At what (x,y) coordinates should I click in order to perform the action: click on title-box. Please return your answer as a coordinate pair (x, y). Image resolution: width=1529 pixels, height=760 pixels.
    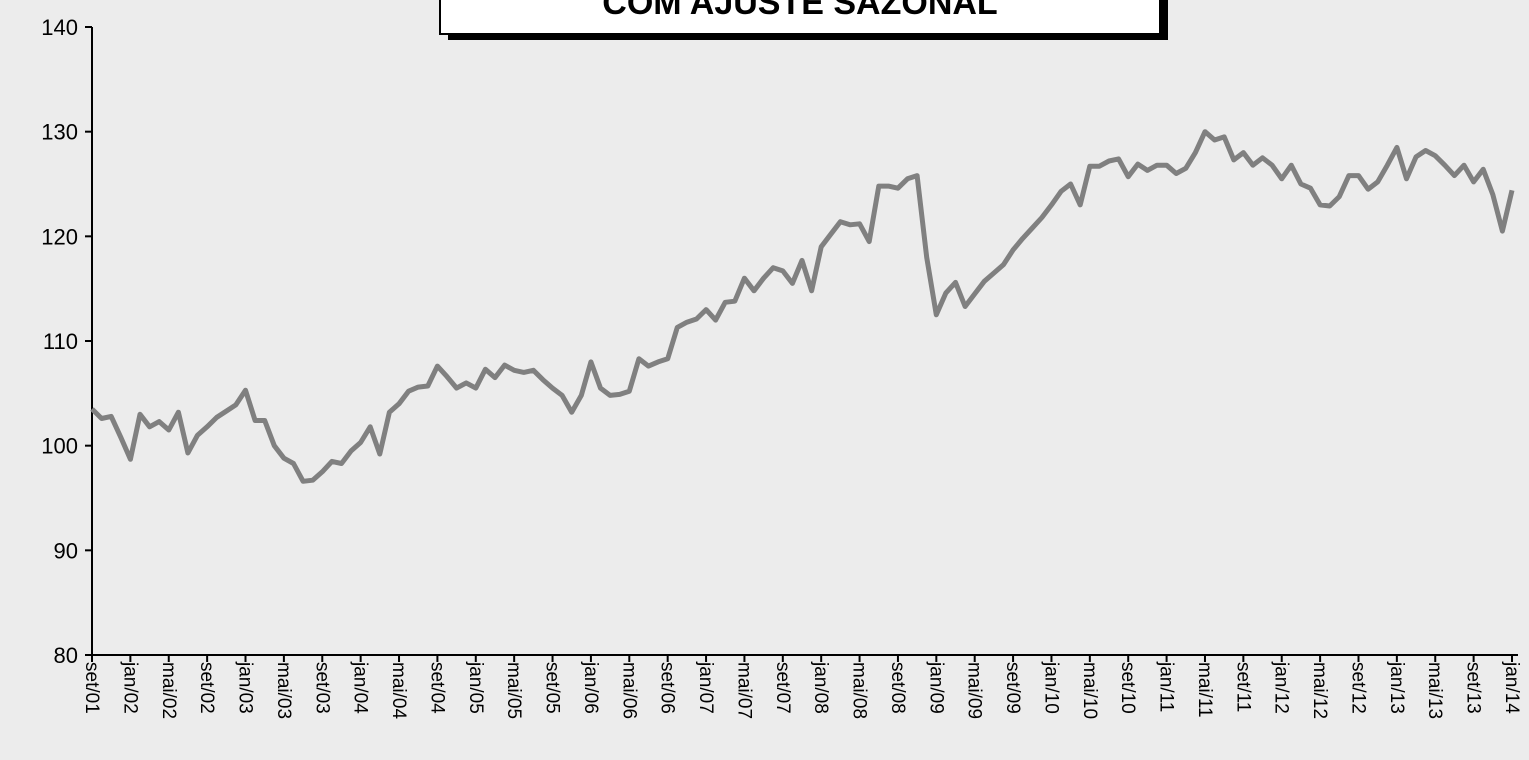
    Looking at the image, I should click on (800, 17).